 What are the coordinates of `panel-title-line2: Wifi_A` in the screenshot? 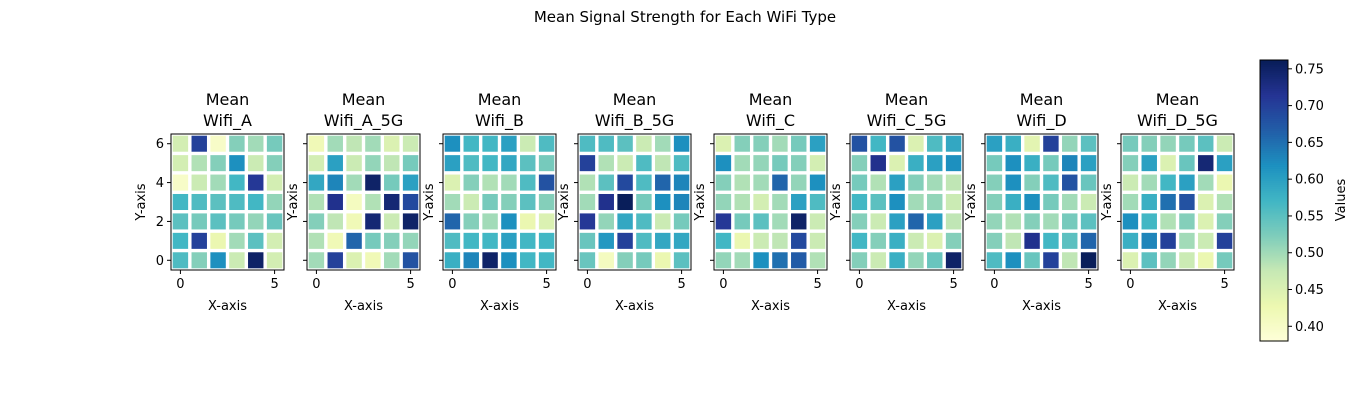 It's located at (227, 121).